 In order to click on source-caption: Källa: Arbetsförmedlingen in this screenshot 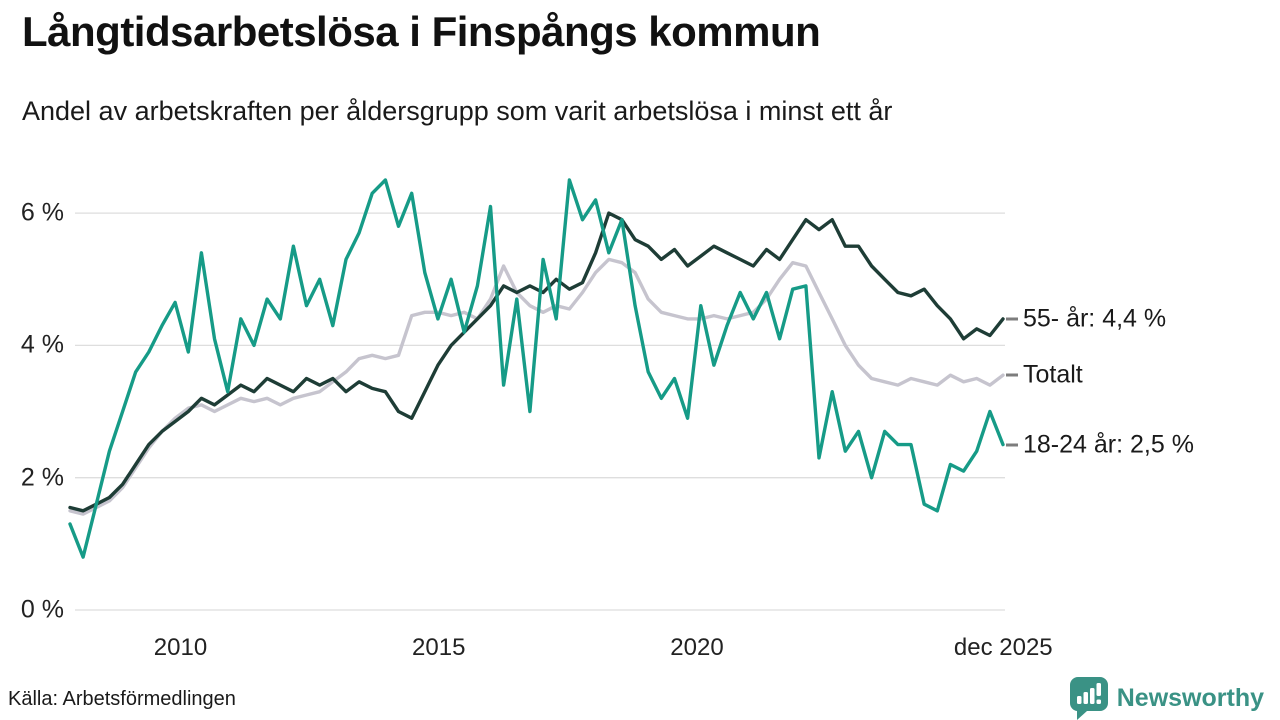, I will do `click(122, 699)`.